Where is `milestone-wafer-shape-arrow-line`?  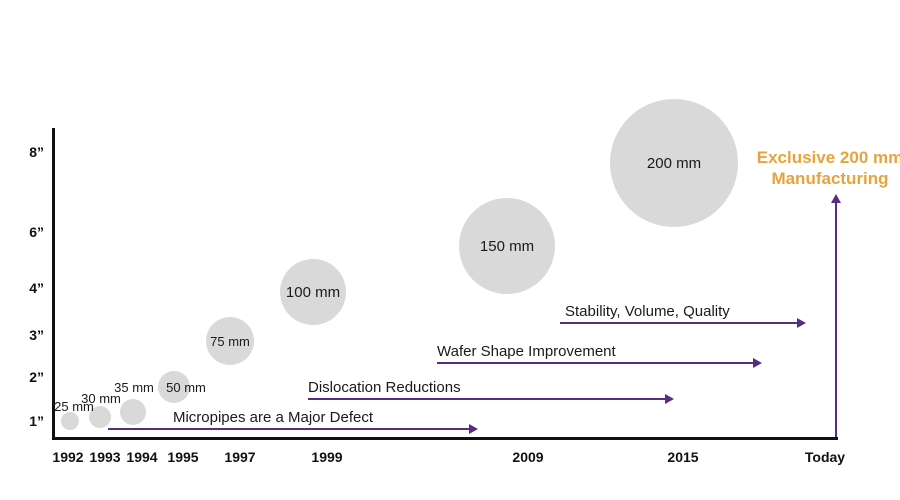
milestone-wafer-shape-arrow-line is located at coordinates (595, 363).